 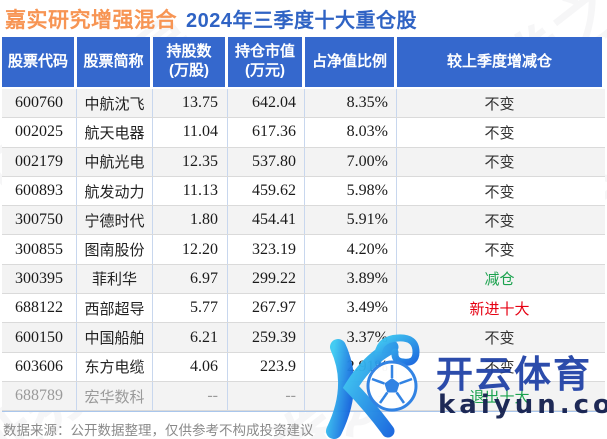 I want to click on column-header-shares: 持股数 (万股), so click(x=190, y=62).